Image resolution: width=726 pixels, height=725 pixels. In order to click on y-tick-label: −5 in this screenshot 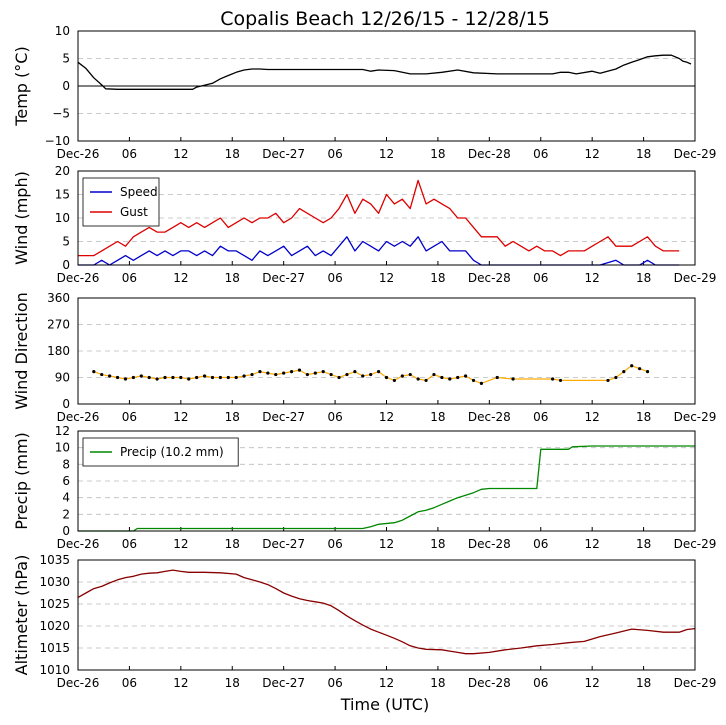, I will do `click(61, 114)`.